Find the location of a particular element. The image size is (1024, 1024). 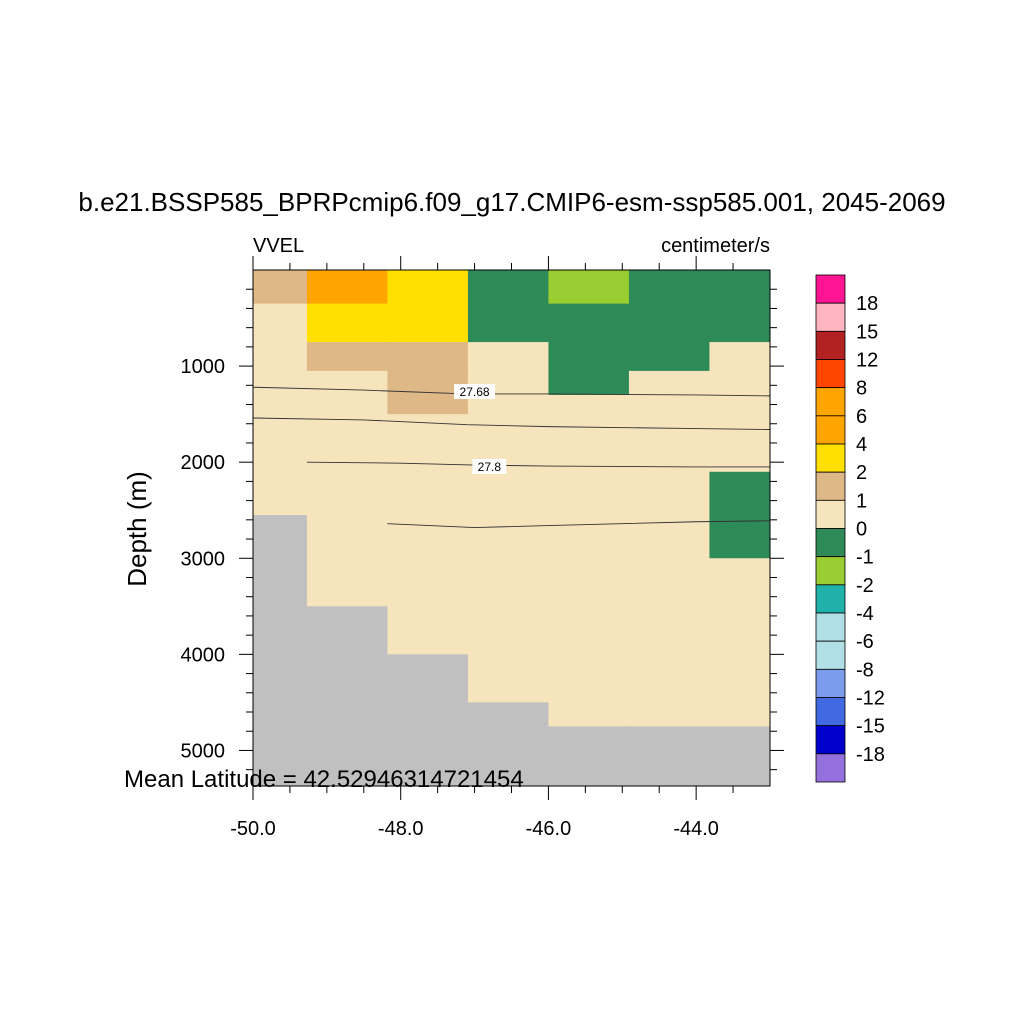

legend-label-3: 8 is located at coordinates (861, 389).